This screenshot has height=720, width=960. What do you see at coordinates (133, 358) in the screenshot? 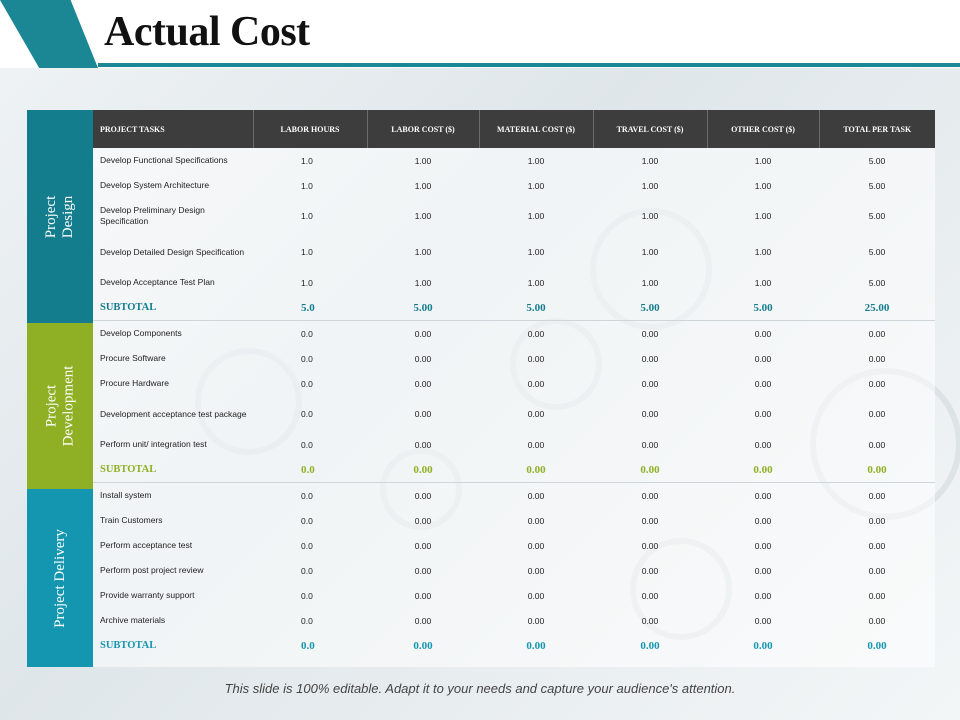
I see `task-name: Procure Software` at bounding box center [133, 358].